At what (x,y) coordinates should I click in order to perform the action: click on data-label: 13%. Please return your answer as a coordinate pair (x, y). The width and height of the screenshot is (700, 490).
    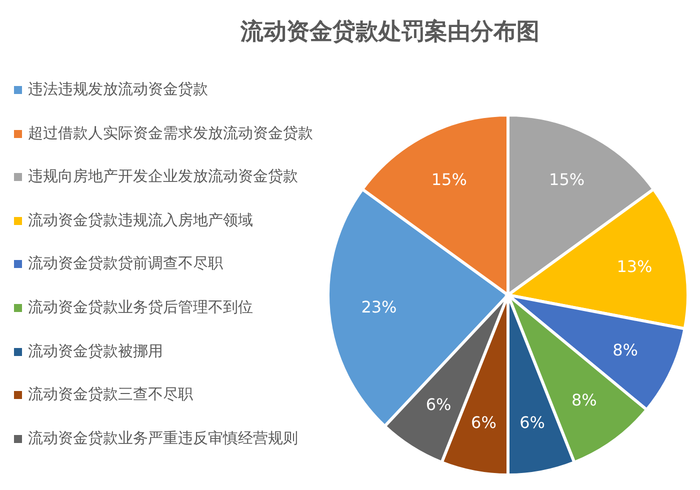
    Looking at the image, I should click on (634, 266).